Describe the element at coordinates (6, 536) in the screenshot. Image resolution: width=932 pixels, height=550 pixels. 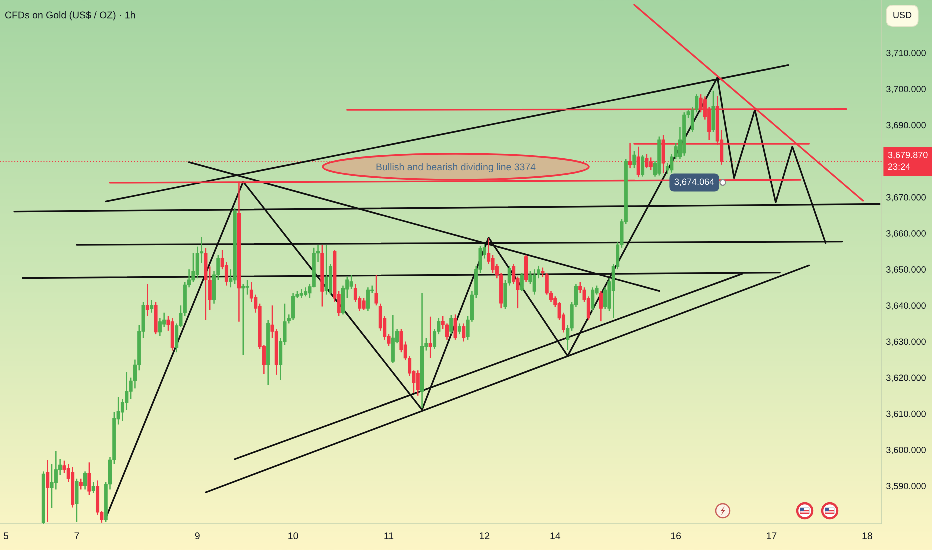
I see `x-tick-label: 5` at that location.